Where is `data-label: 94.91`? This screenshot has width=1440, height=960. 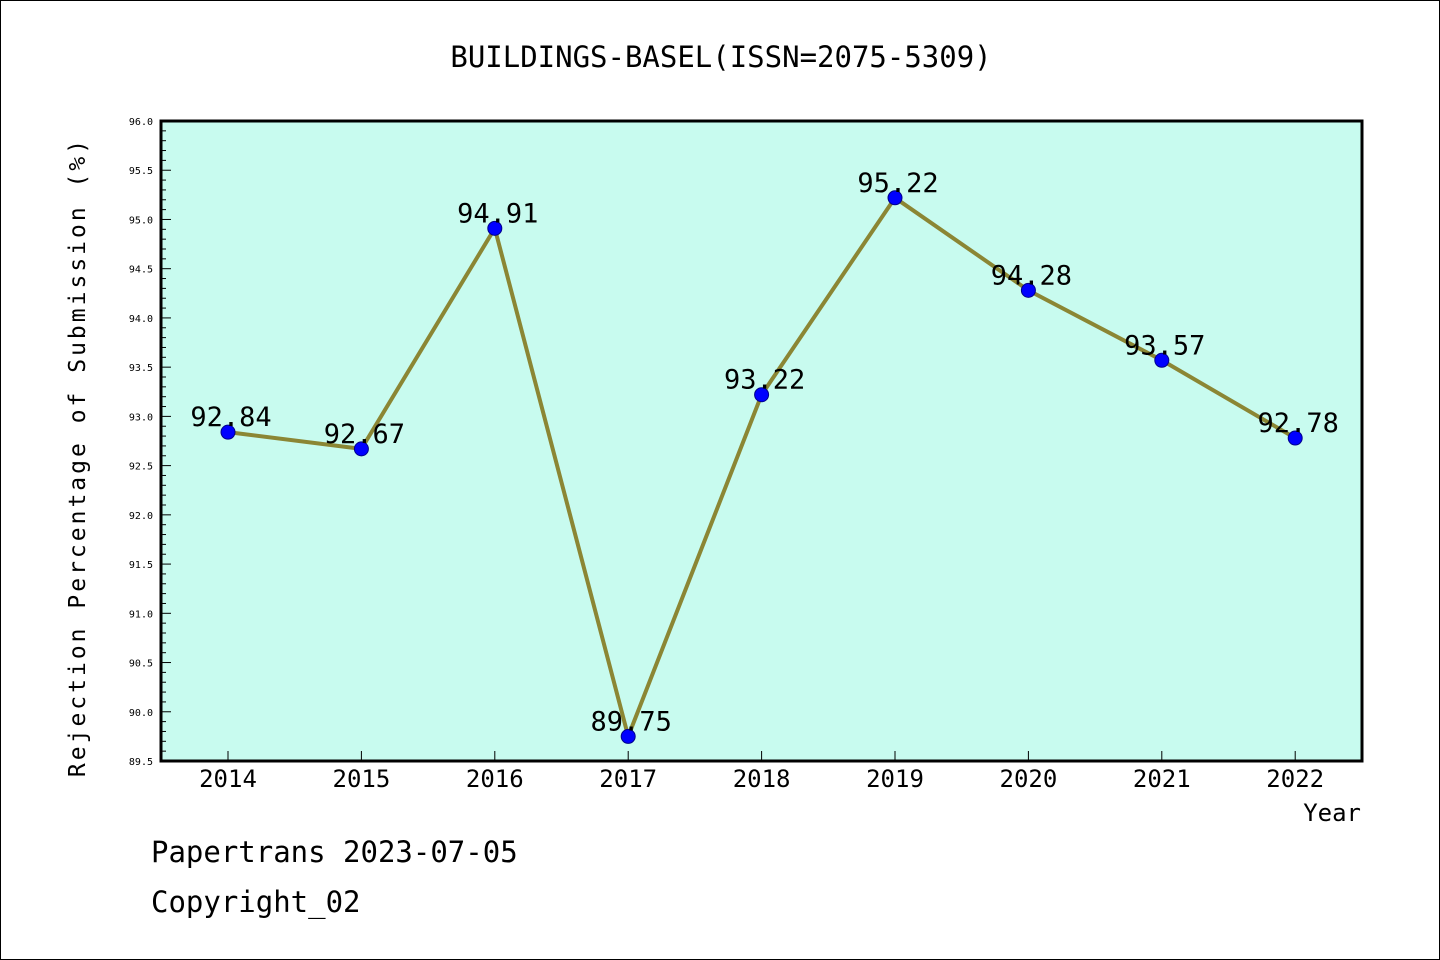 data-label: 94.91 is located at coordinates (497, 213).